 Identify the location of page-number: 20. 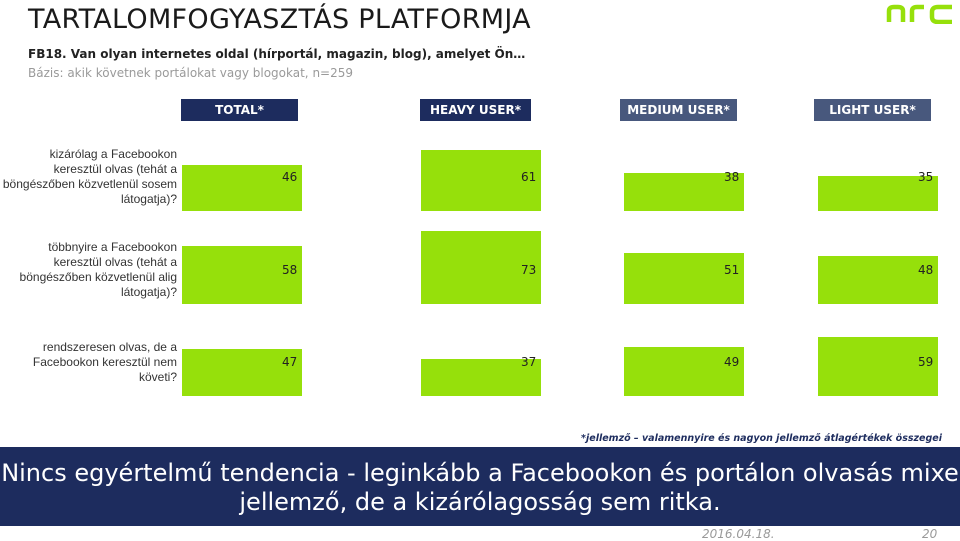
(930, 534).